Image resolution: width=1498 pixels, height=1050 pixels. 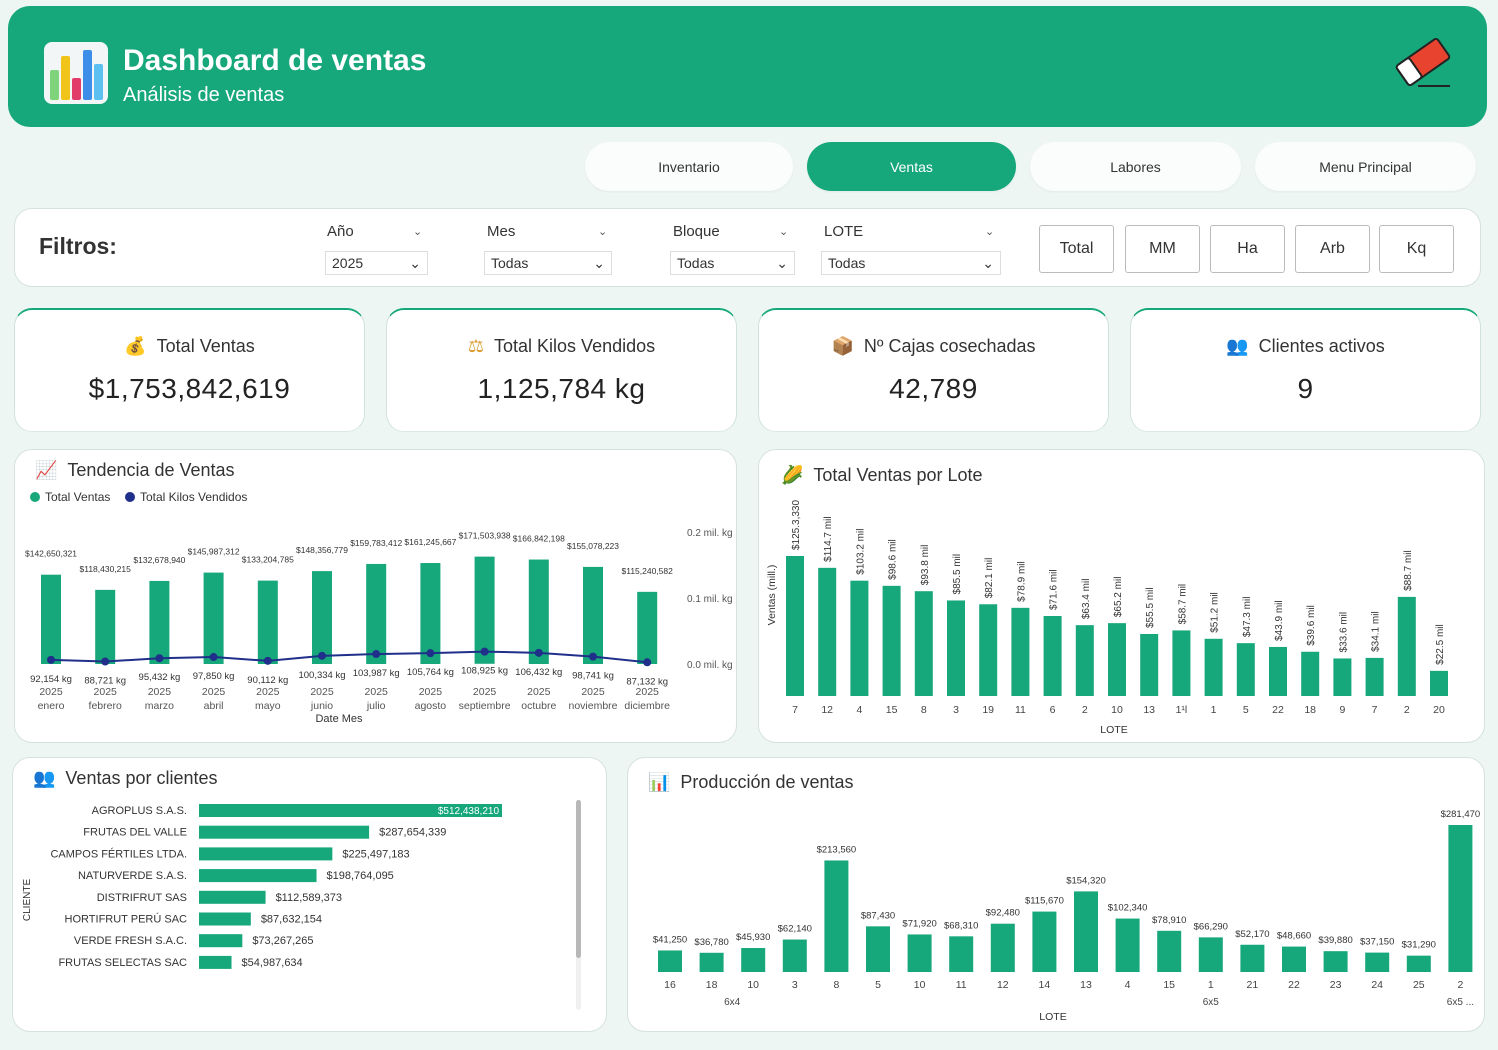 I want to click on trend-point-label: 108,925 kg, so click(x=484, y=671).